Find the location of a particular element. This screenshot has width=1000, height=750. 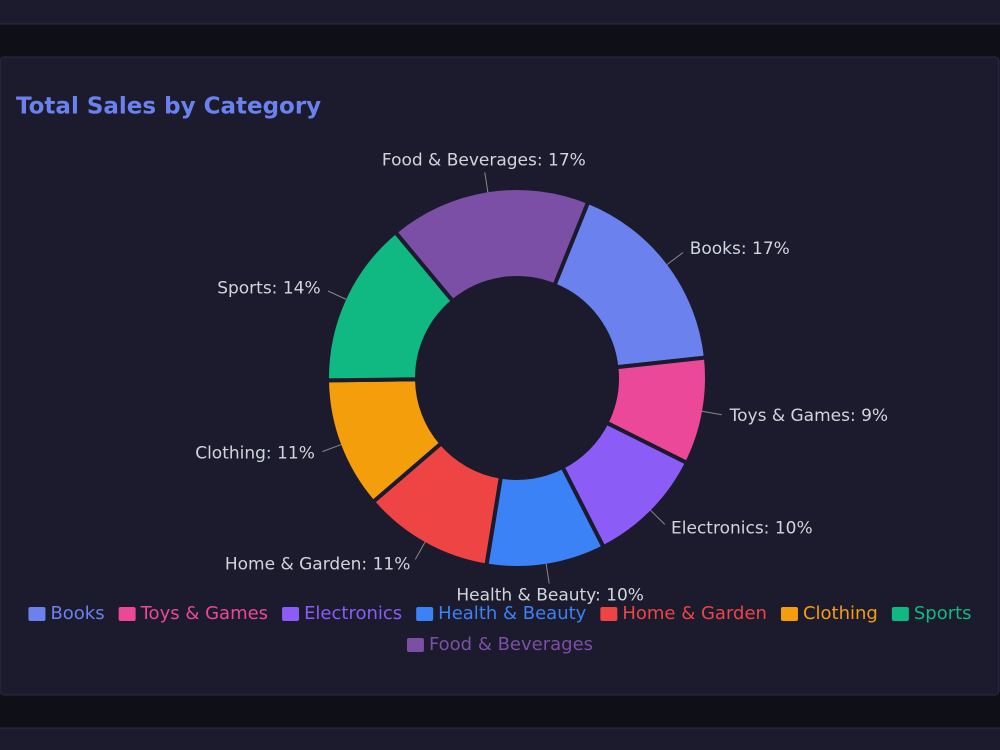

data-label: Food & Beverages: 17% is located at coordinates (484, 161).